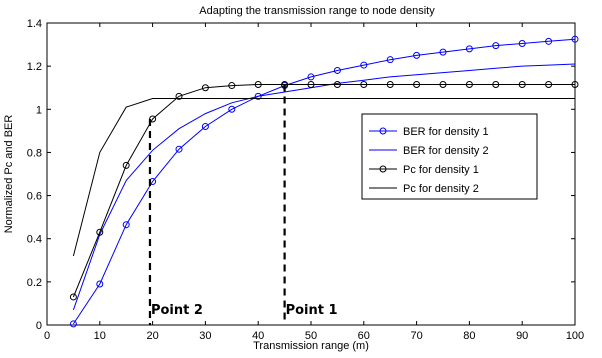  I want to click on legend-label-4: Pc for density 2, so click(441, 189).